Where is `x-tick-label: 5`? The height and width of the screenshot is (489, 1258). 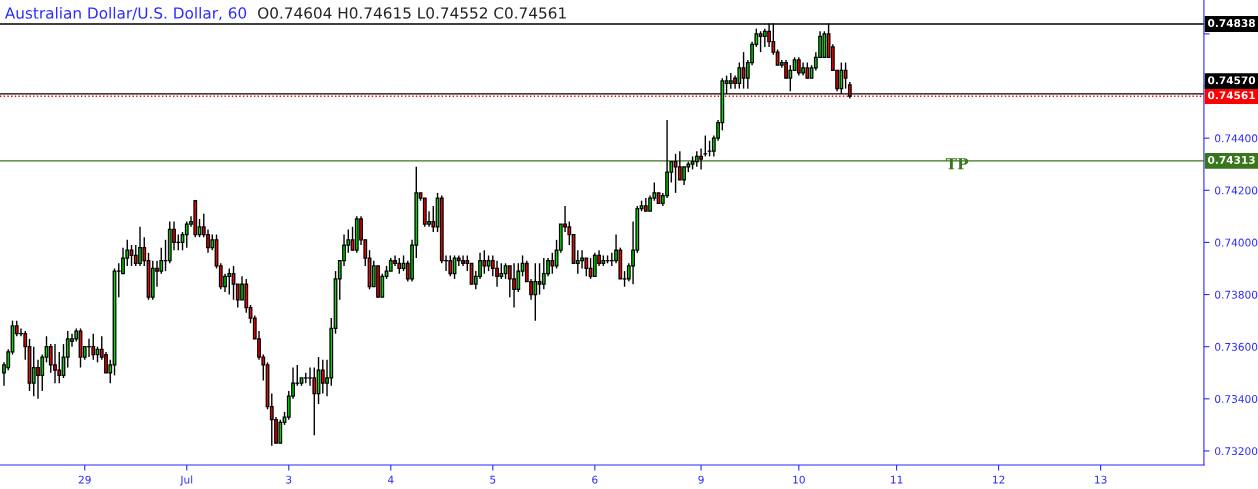
x-tick-label: 5 is located at coordinates (493, 479).